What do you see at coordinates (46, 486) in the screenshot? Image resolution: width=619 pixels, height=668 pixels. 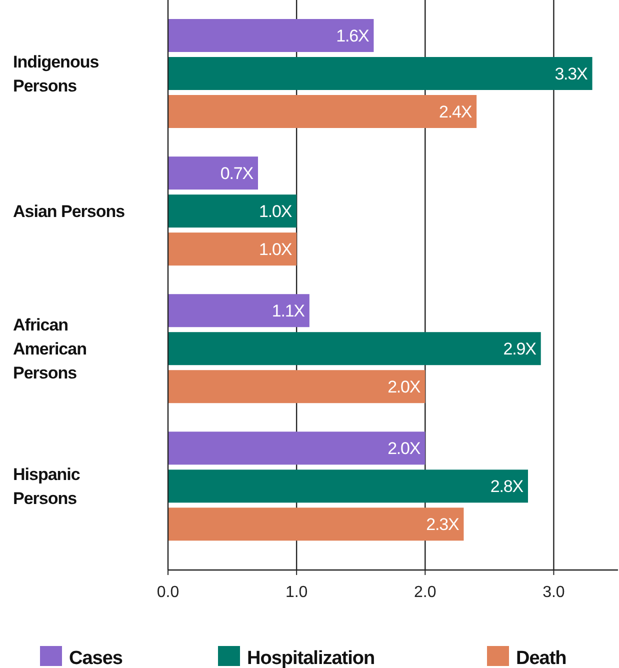 I see `y-tick-label: Hispanic Persons` at bounding box center [46, 486].